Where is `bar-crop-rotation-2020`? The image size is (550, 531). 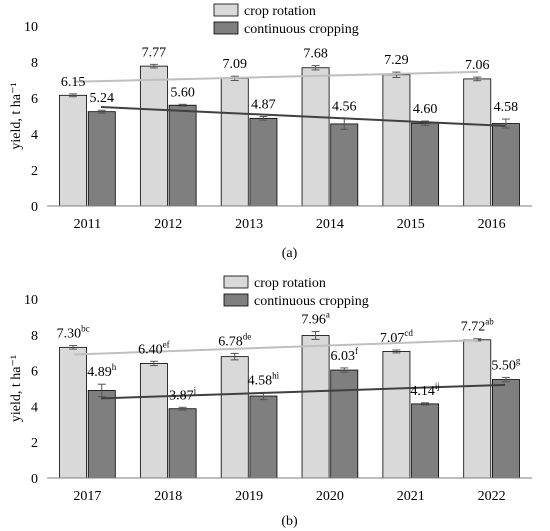
bar-crop-rotation-2020 is located at coordinates (315, 407).